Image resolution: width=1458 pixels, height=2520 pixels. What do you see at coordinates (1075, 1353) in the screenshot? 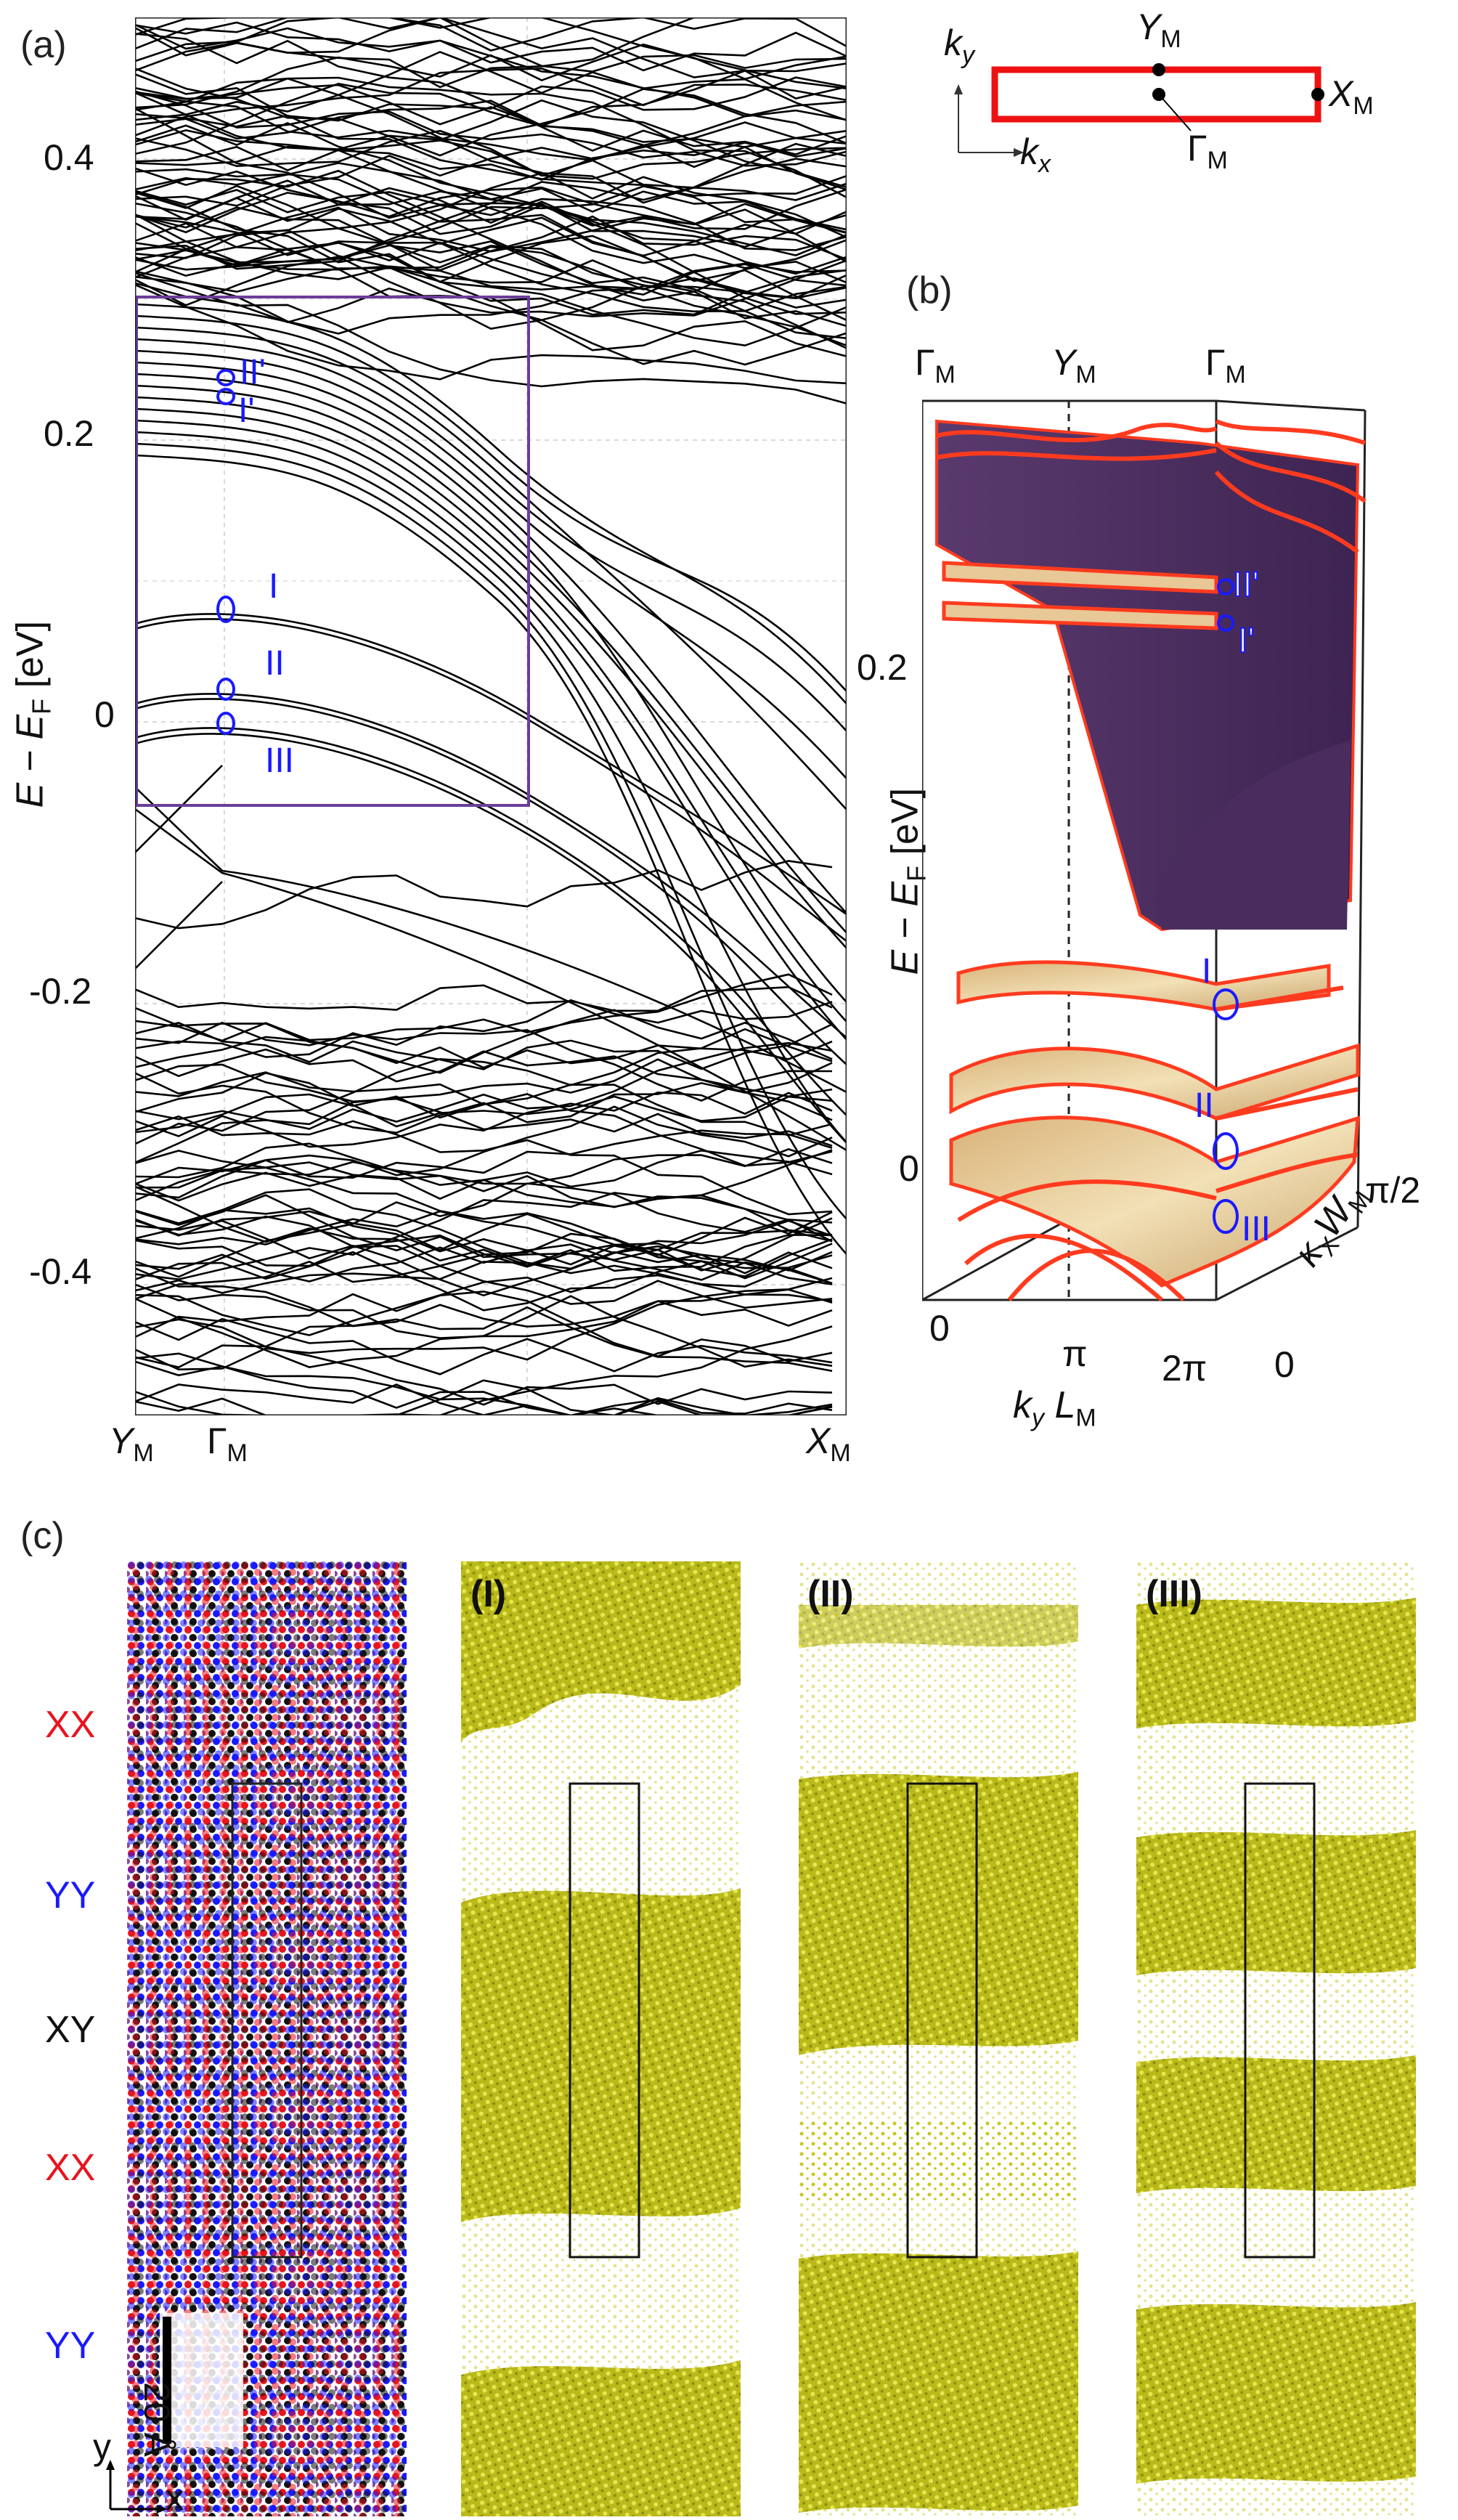
I see `b-xtick-pi: π` at bounding box center [1075, 1353].